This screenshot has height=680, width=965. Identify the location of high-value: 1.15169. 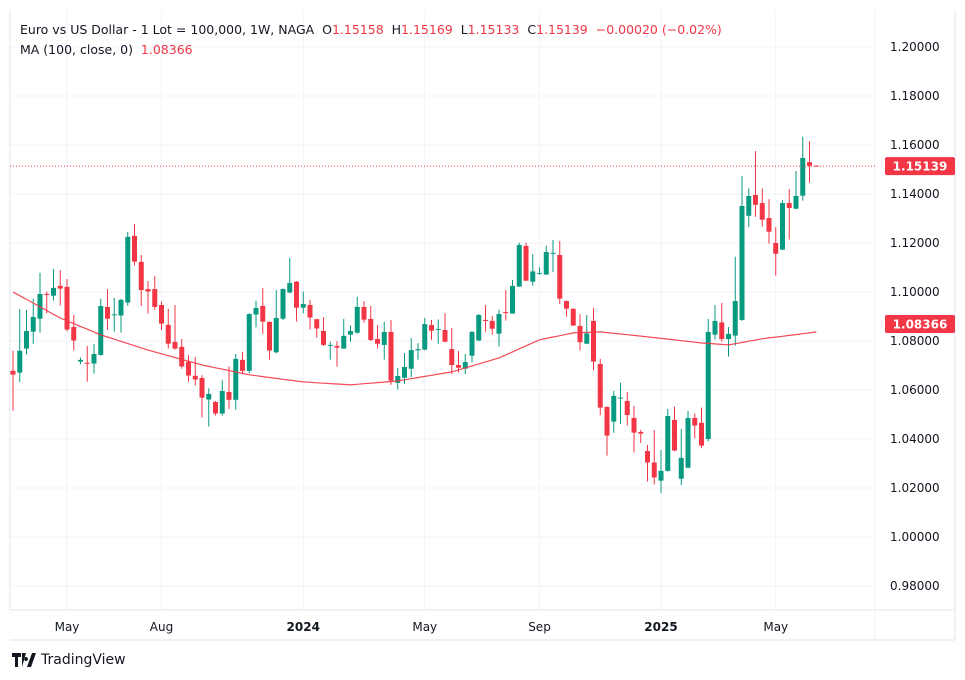
(427, 29).